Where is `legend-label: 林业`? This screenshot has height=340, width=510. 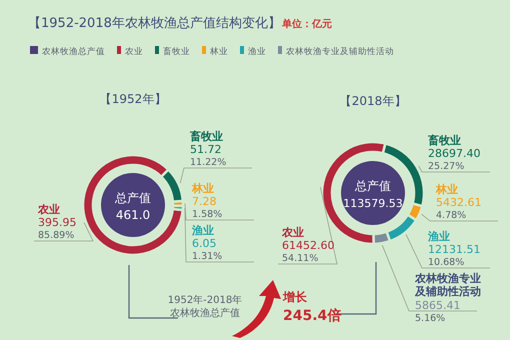
legend-label: 林业 is located at coordinates (218, 51).